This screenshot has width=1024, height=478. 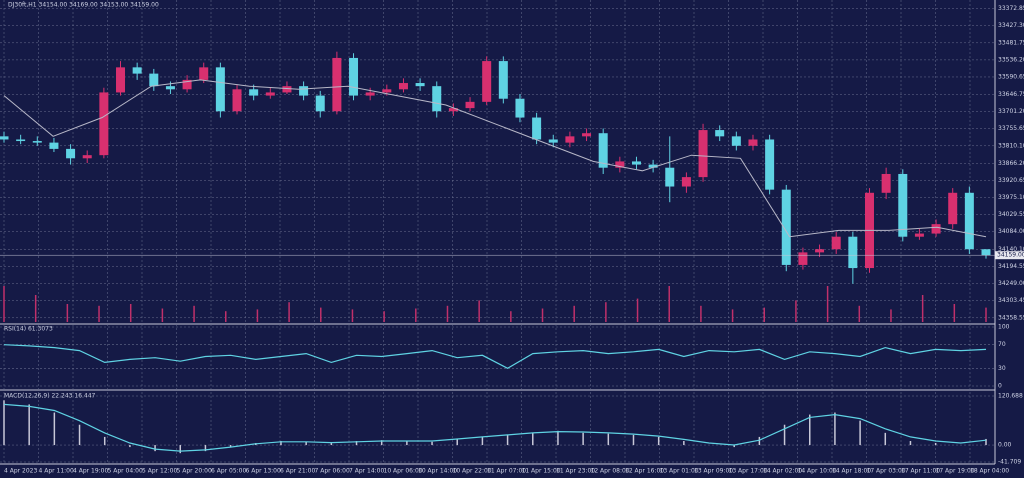 What do you see at coordinates (1011, 266) in the screenshot?
I see `y-tick-label: 34194.55` at bounding box center [1011, 266].